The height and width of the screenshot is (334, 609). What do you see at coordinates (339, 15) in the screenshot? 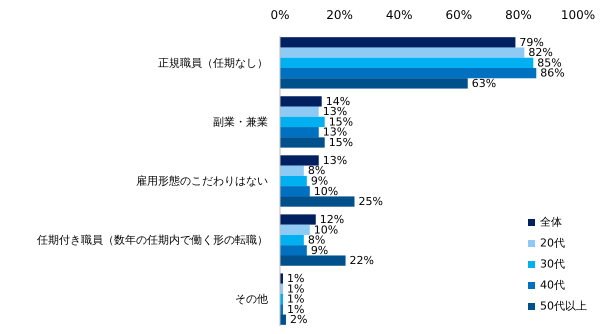
I see `x-tick-label: 20%` at bounding box center [339, 15].